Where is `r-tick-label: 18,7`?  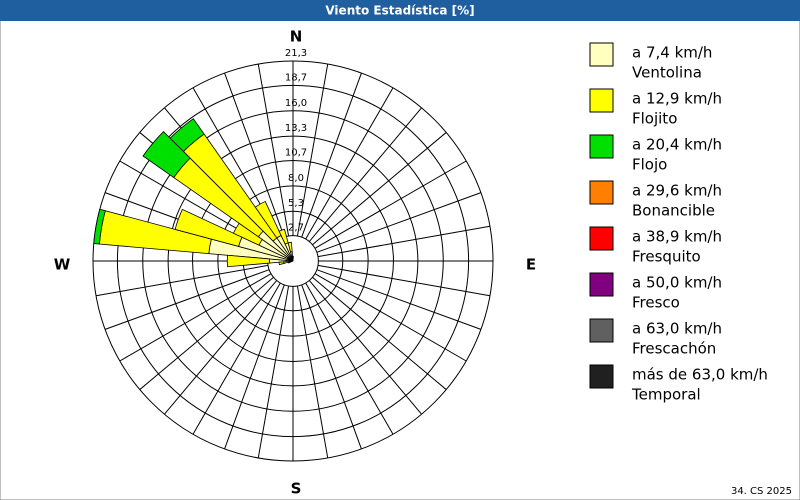 r-tick-label: 18,7 is located at coordinates (296, 77).